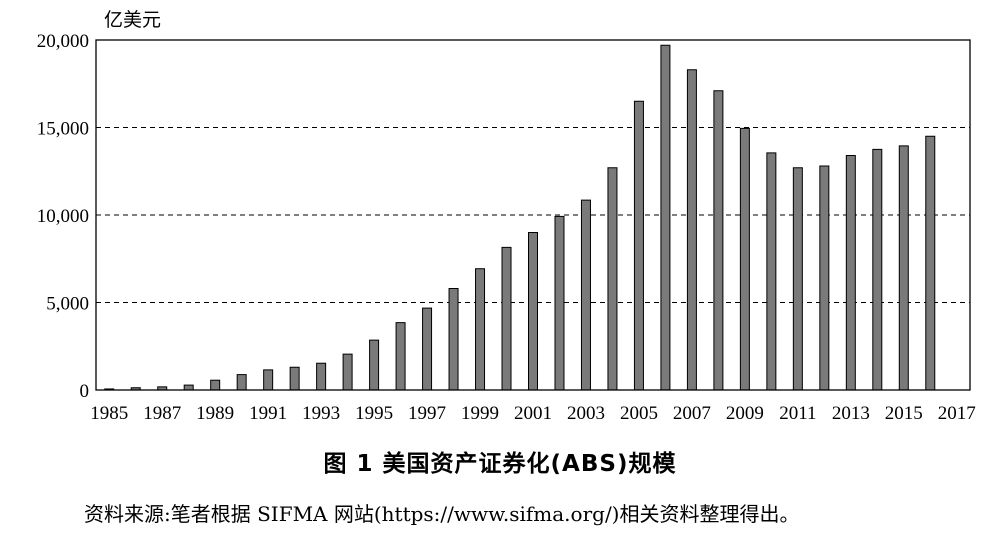 The image size is (1000, 539). What do you see at coordinates (771, 271) in the screenshot?
I see `bar-2010` at bounding box center [771, 271].